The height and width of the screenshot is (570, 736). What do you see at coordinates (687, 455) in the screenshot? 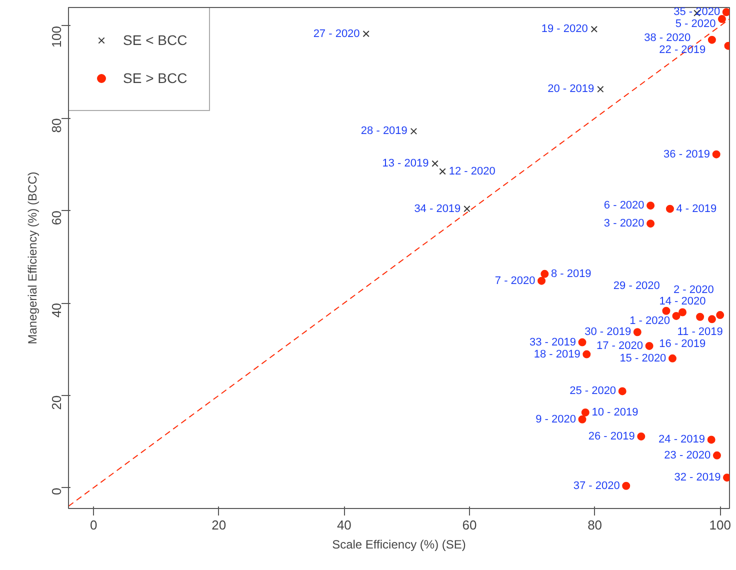
I see `annotation: 23 - 2020` at bounding box center [687, 455].